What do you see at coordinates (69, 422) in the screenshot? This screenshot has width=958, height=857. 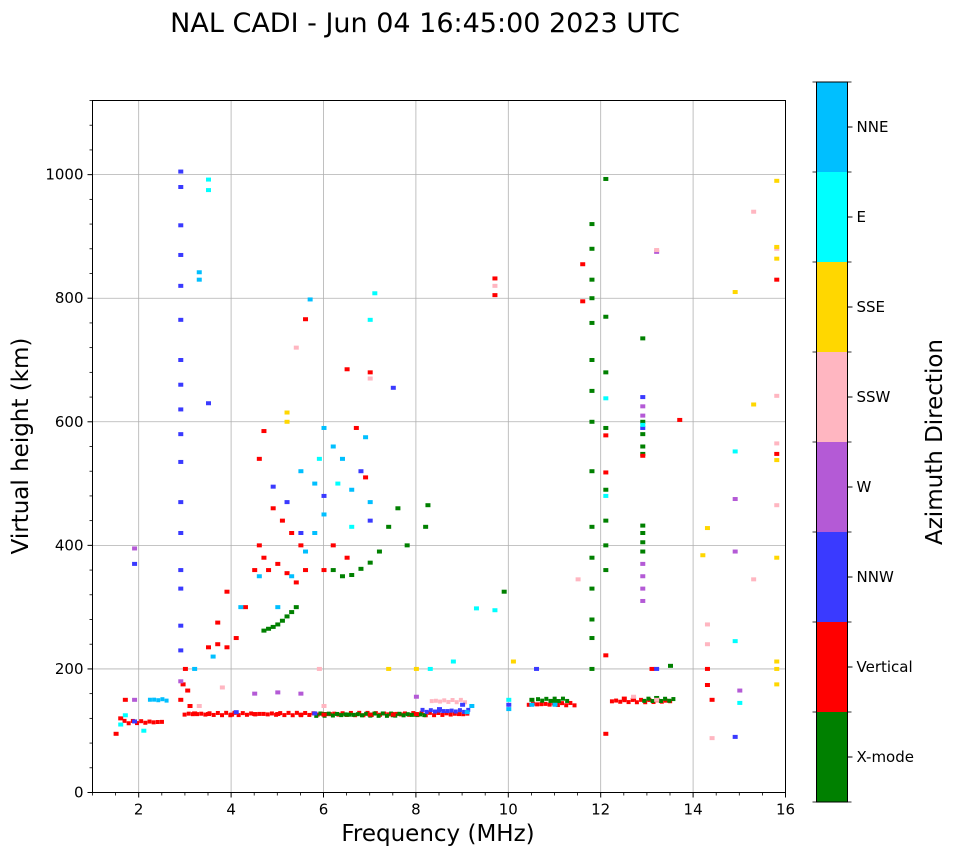 I see `y-tick-label: 600` at bounding box center [69, 422].